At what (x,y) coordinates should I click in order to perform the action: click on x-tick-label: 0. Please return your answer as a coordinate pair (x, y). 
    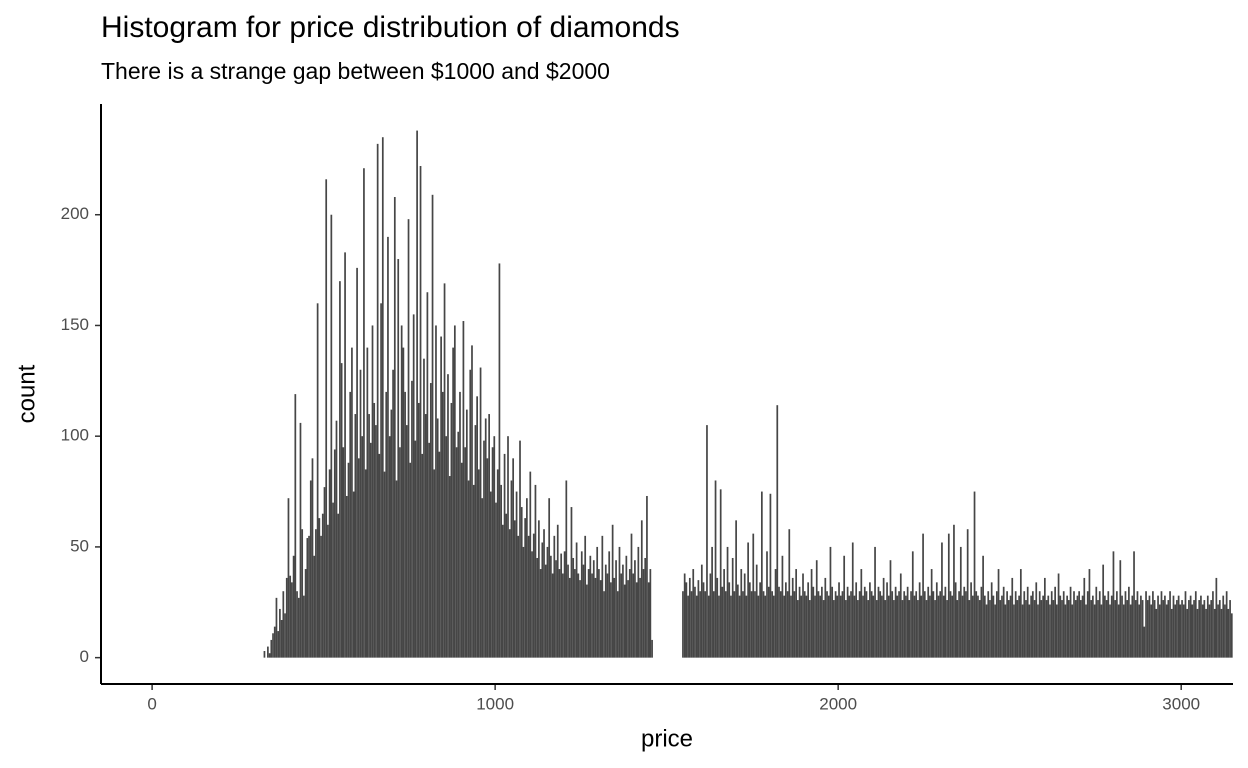
    Looking at the image, I should click on (151, 703).